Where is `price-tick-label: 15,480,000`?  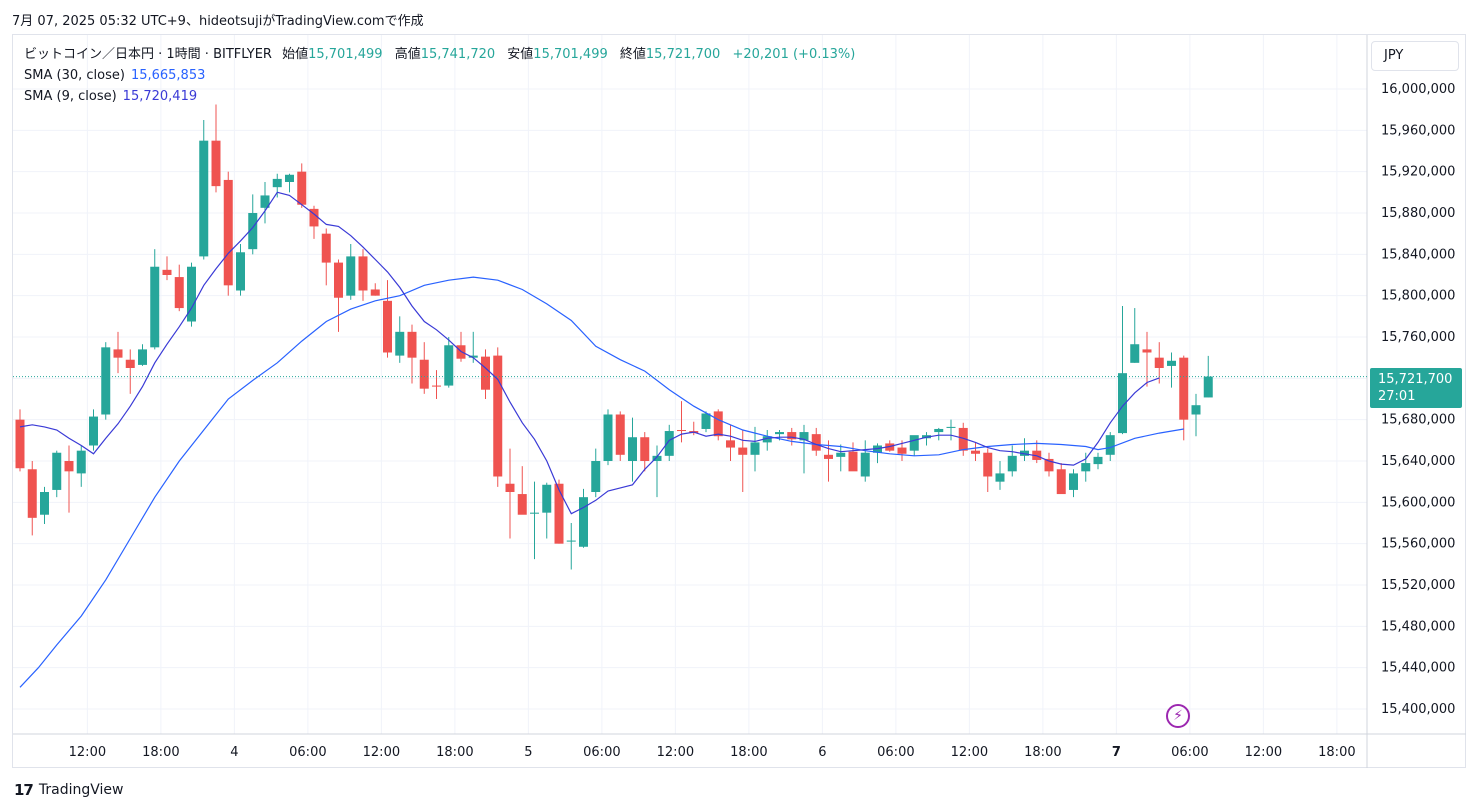 price-tick-label: 15,480,000 is located at coordinates (1418, 626).